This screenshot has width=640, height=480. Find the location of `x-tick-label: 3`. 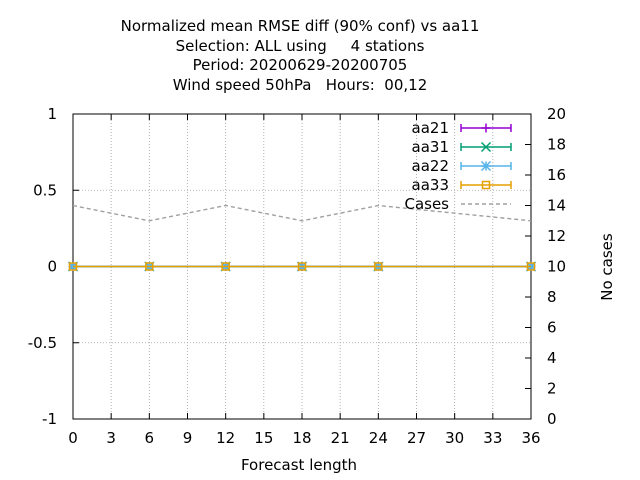

x-tick-label: 3 is located at coordinates (111, 438).